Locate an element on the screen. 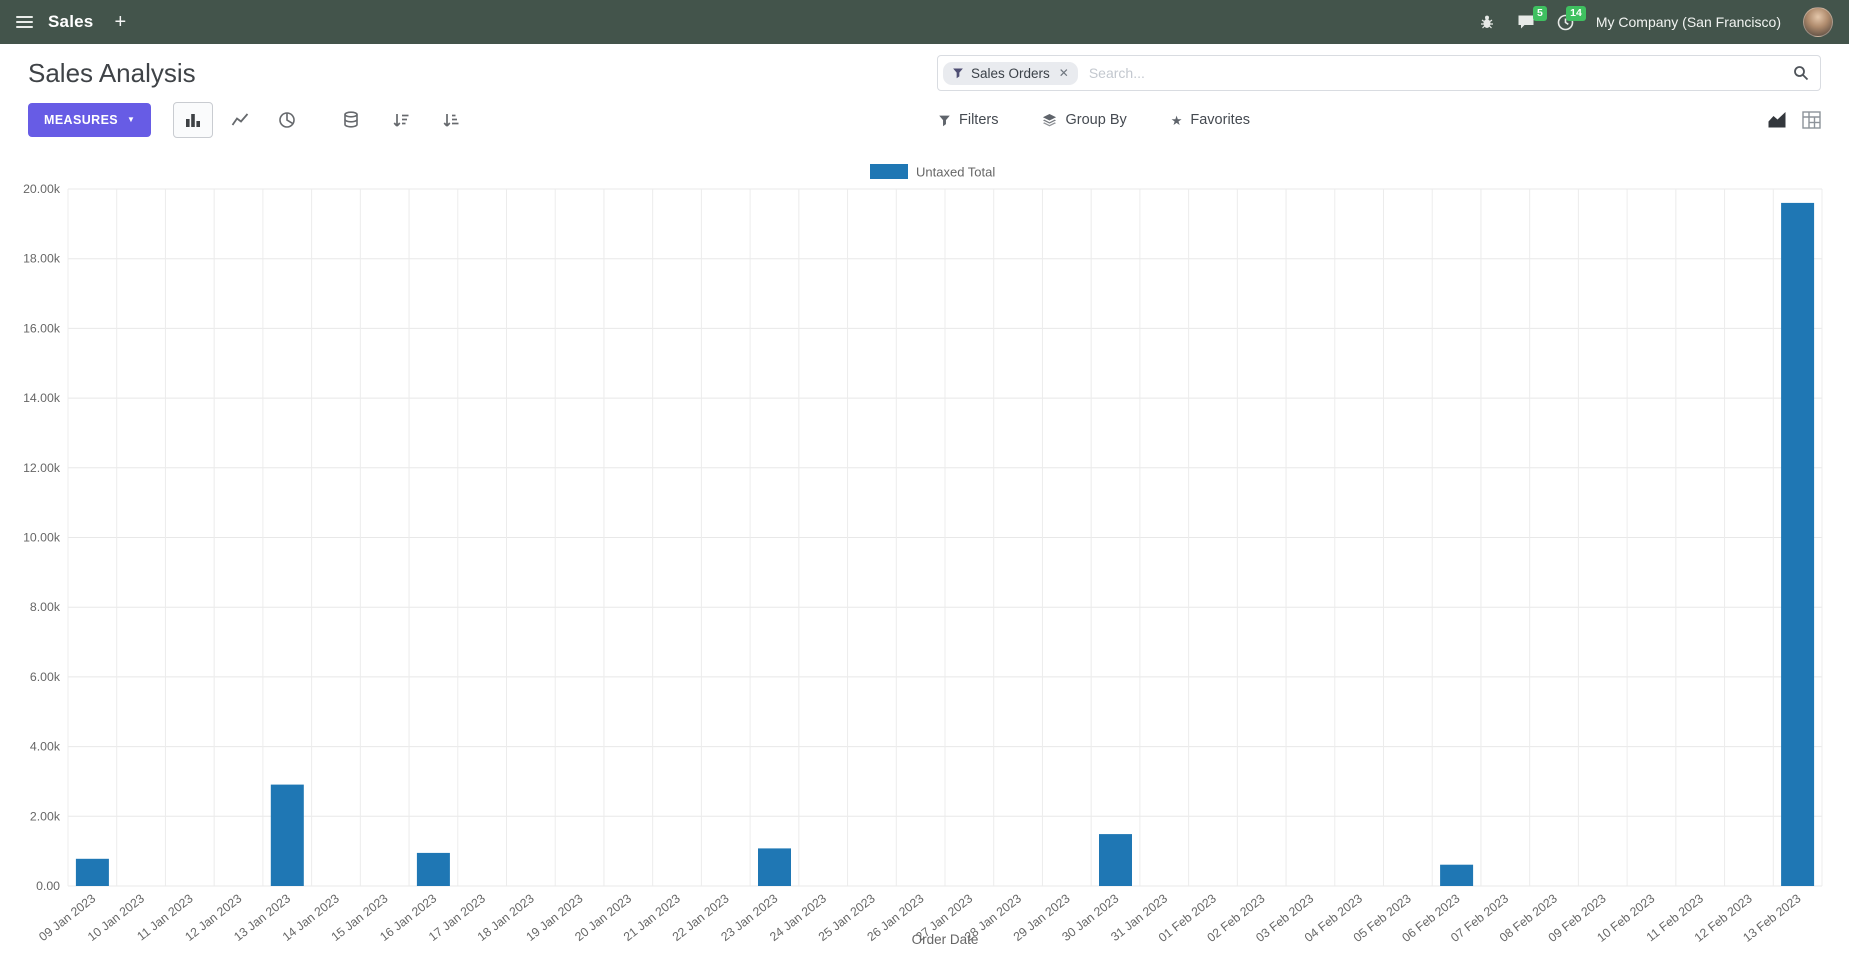 This screenshot has height=958, width=1849. filters-button: Filters is located at coordinates (968, 120).